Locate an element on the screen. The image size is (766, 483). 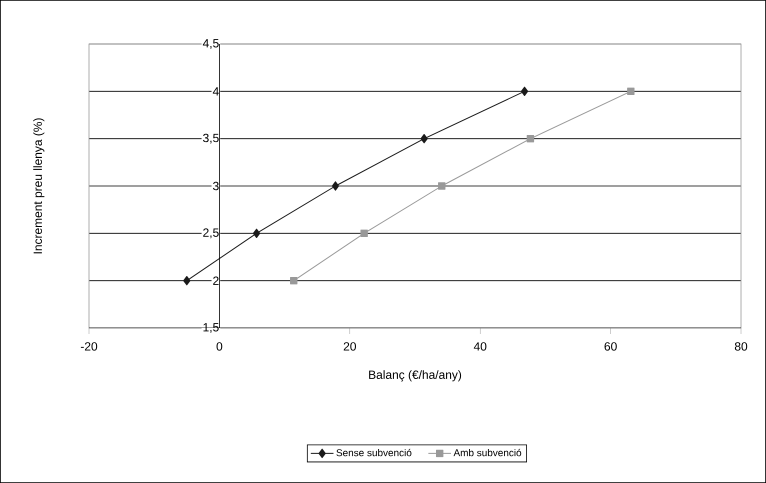
x-axis-title: Balanç (€/ha/any) is located at coordinates (415, 376).